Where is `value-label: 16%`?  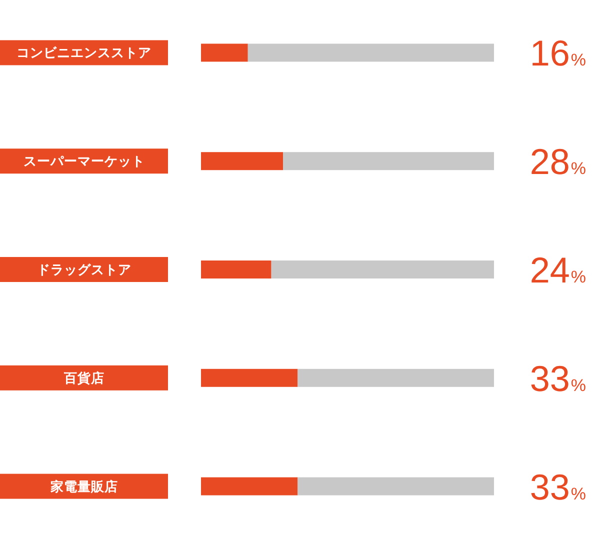 value-label: 16% is located at coordinates (558, 53).